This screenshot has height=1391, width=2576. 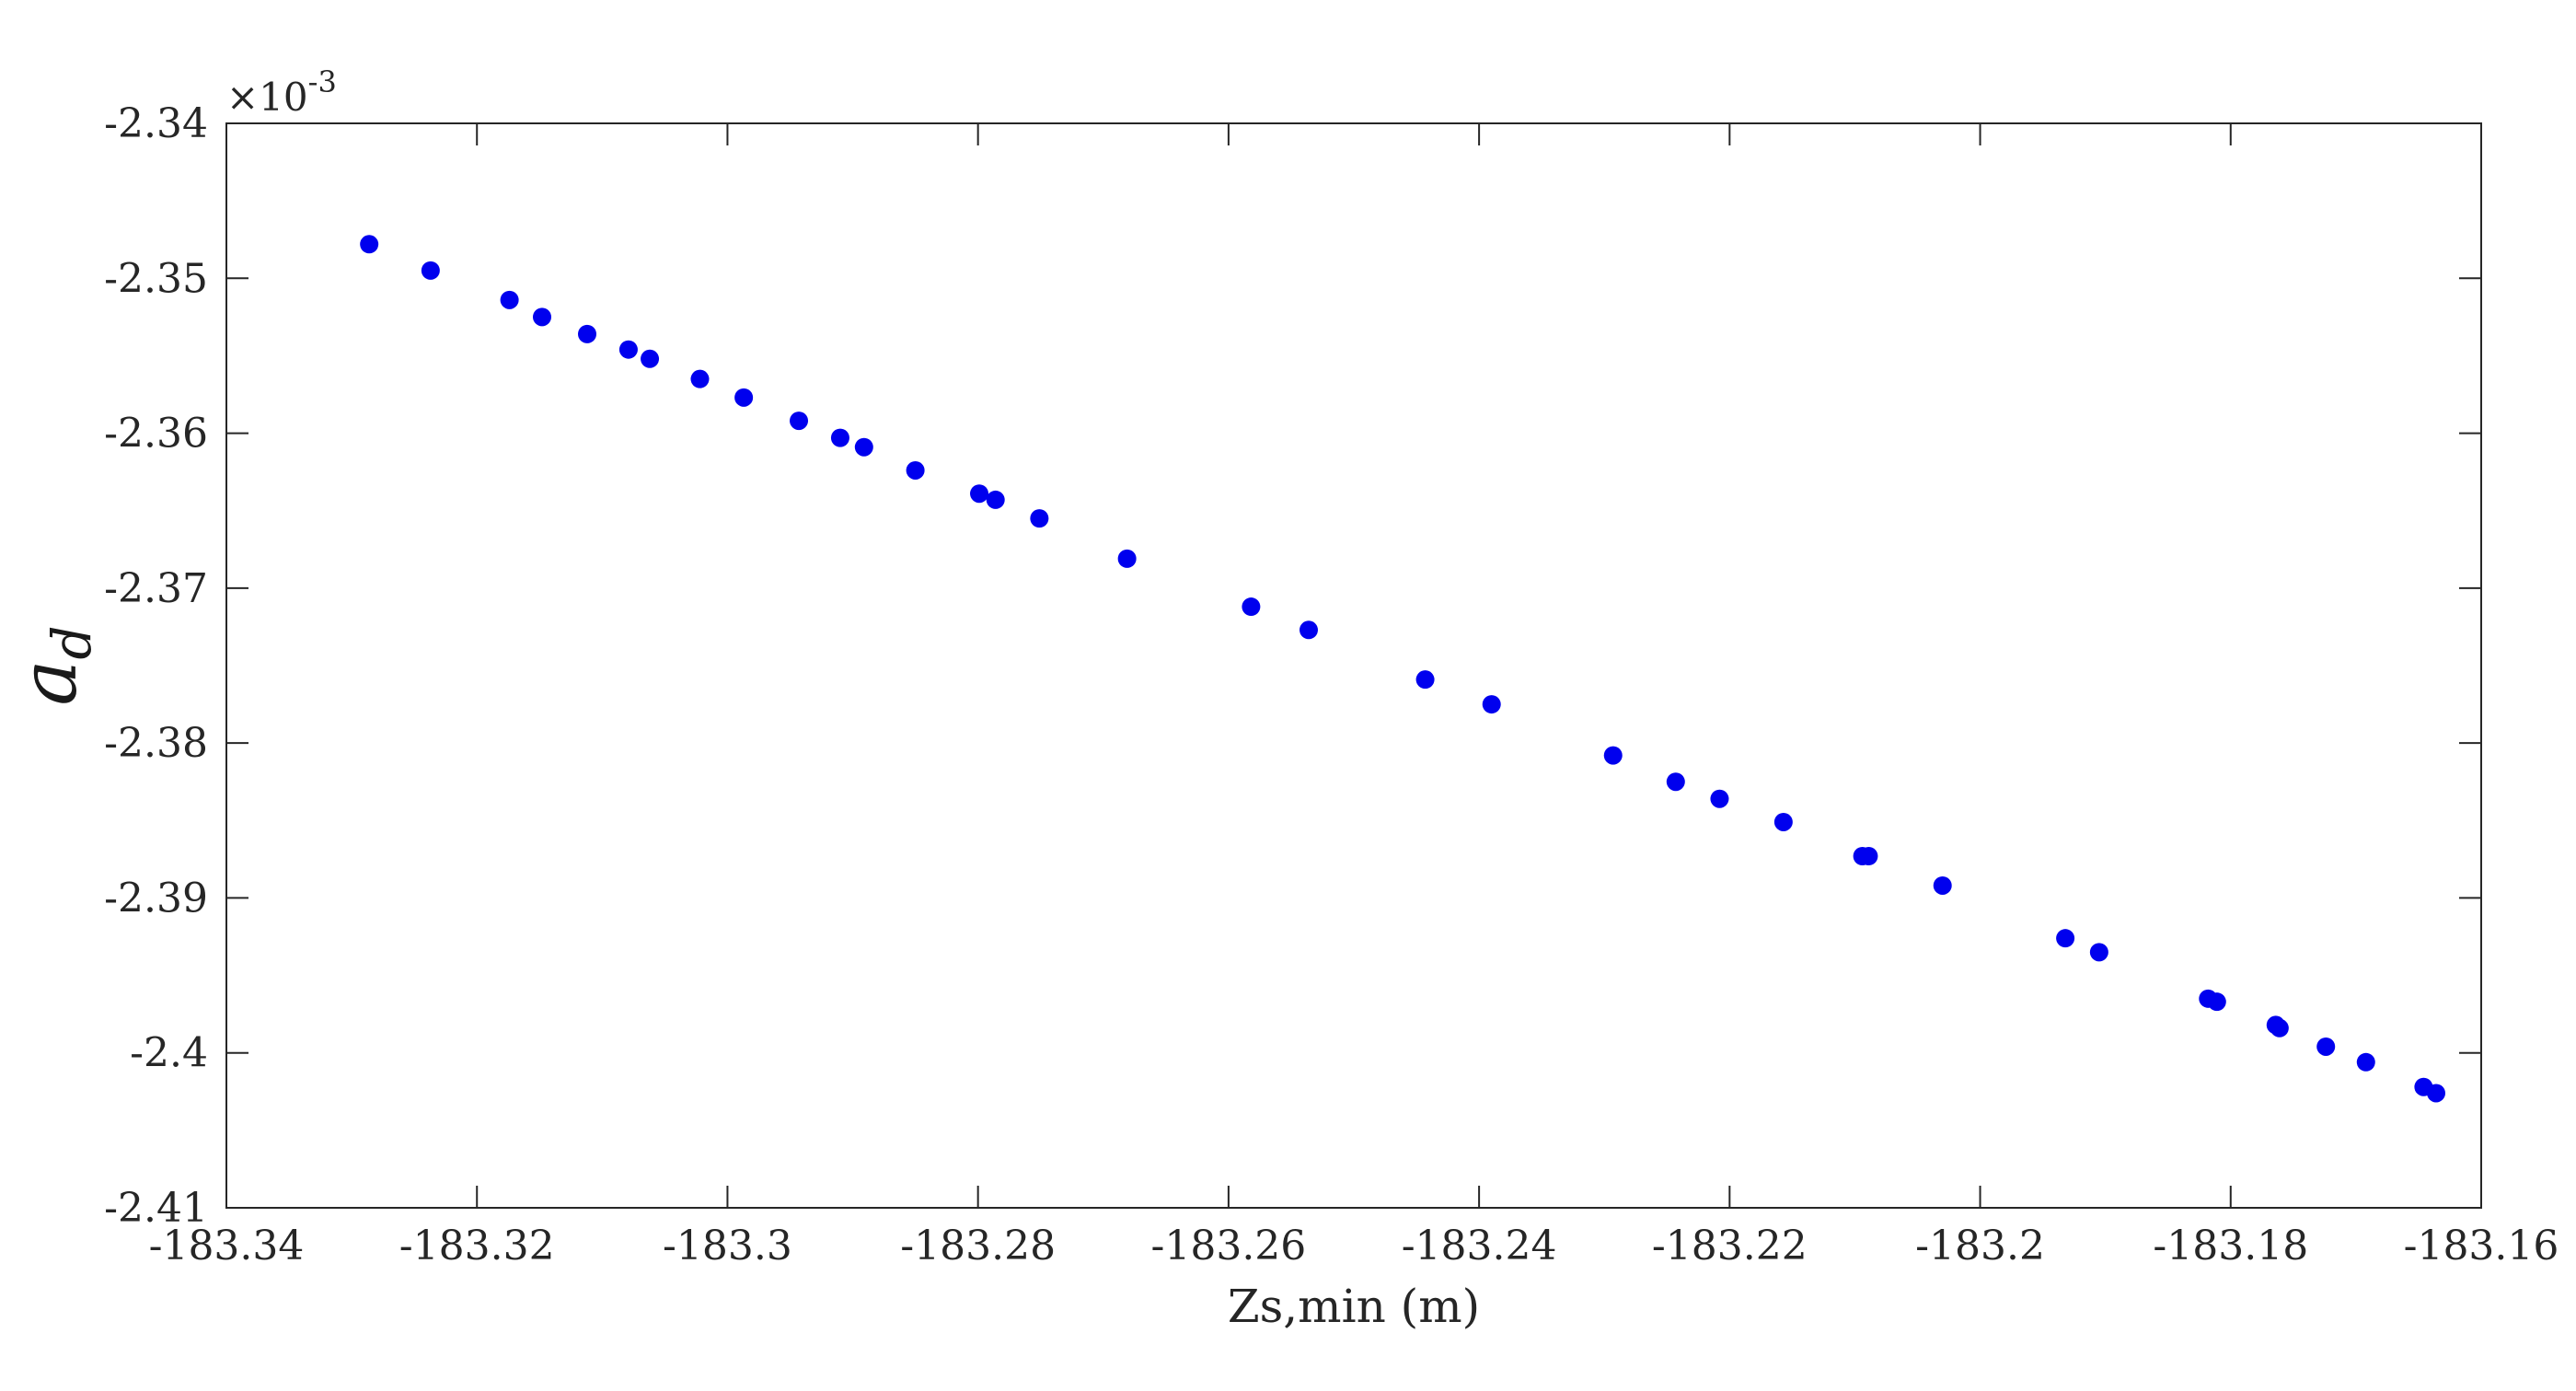 I want to click on x-tick-label: -183.24, so click(x=1479, y=1246).